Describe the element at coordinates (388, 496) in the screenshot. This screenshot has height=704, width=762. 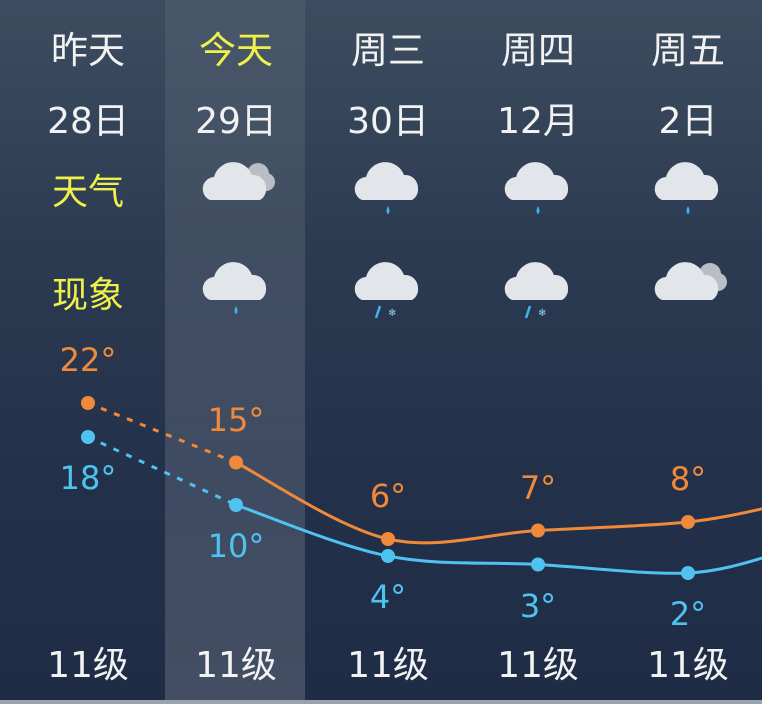
I see `high-temp-label: 6°` at that location.